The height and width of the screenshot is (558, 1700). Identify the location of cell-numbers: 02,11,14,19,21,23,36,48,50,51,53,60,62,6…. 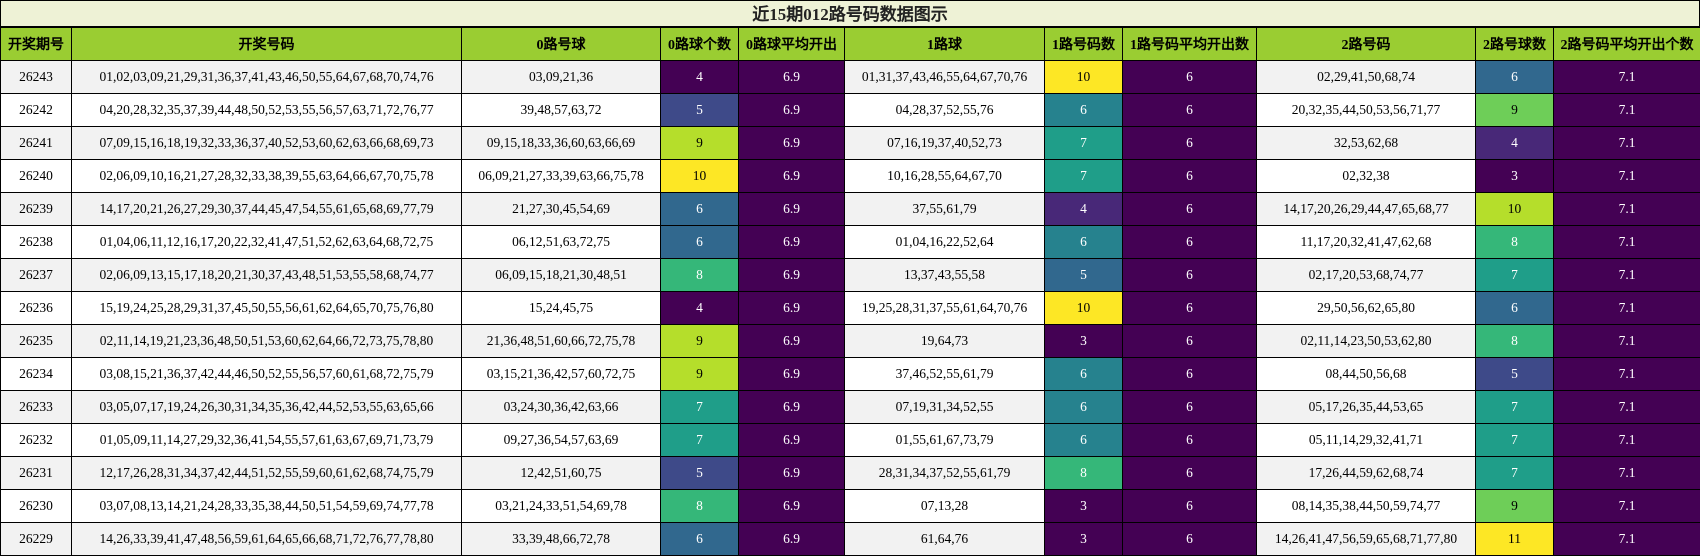
(266, 341).